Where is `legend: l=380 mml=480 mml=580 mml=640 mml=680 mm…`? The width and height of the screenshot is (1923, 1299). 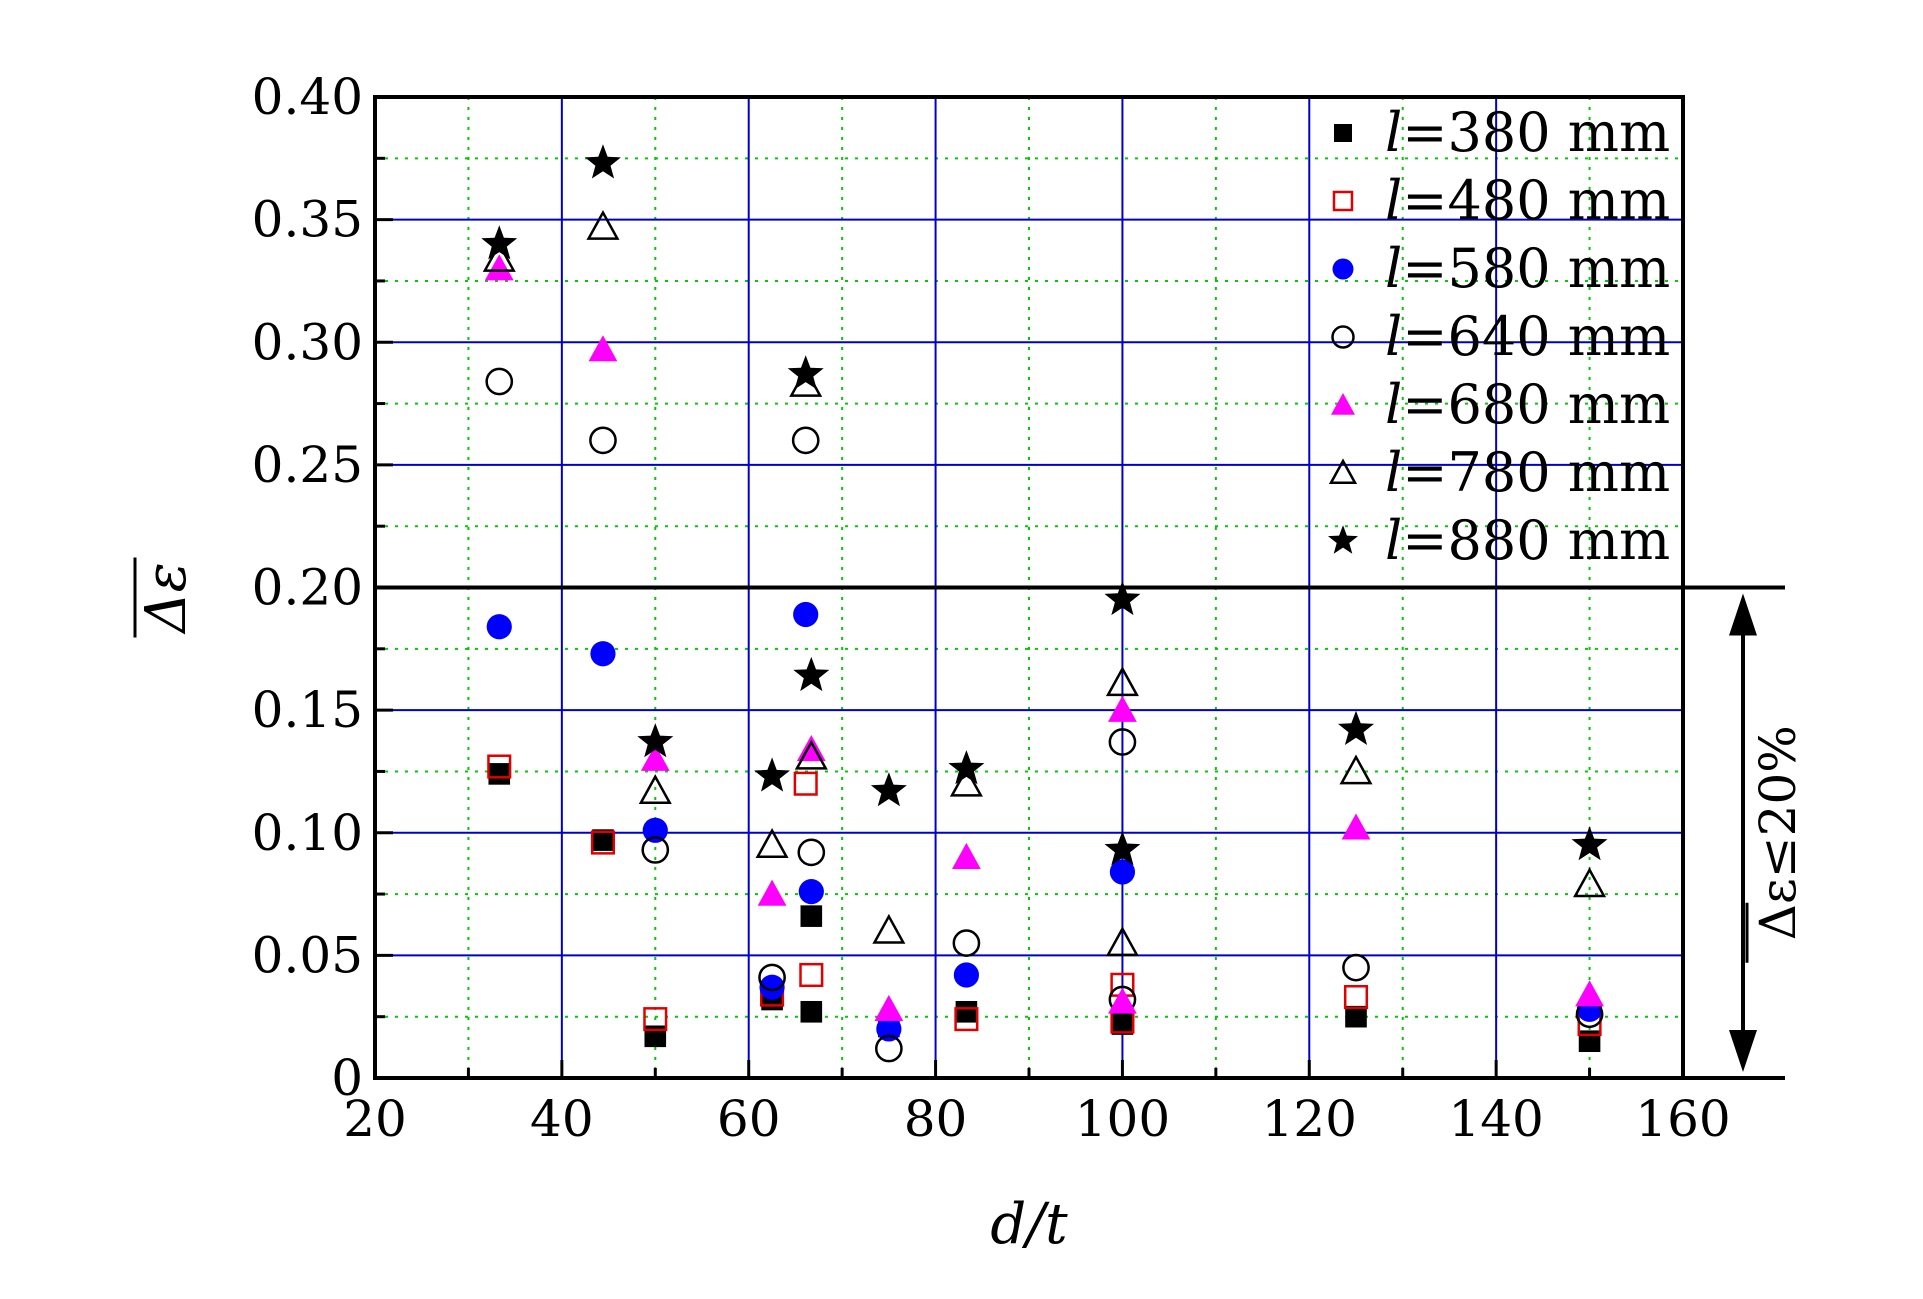 legend: l=380 mml=480 mml=580 mml=640 mml=680 mm… is located at coordinates (1499, 336).